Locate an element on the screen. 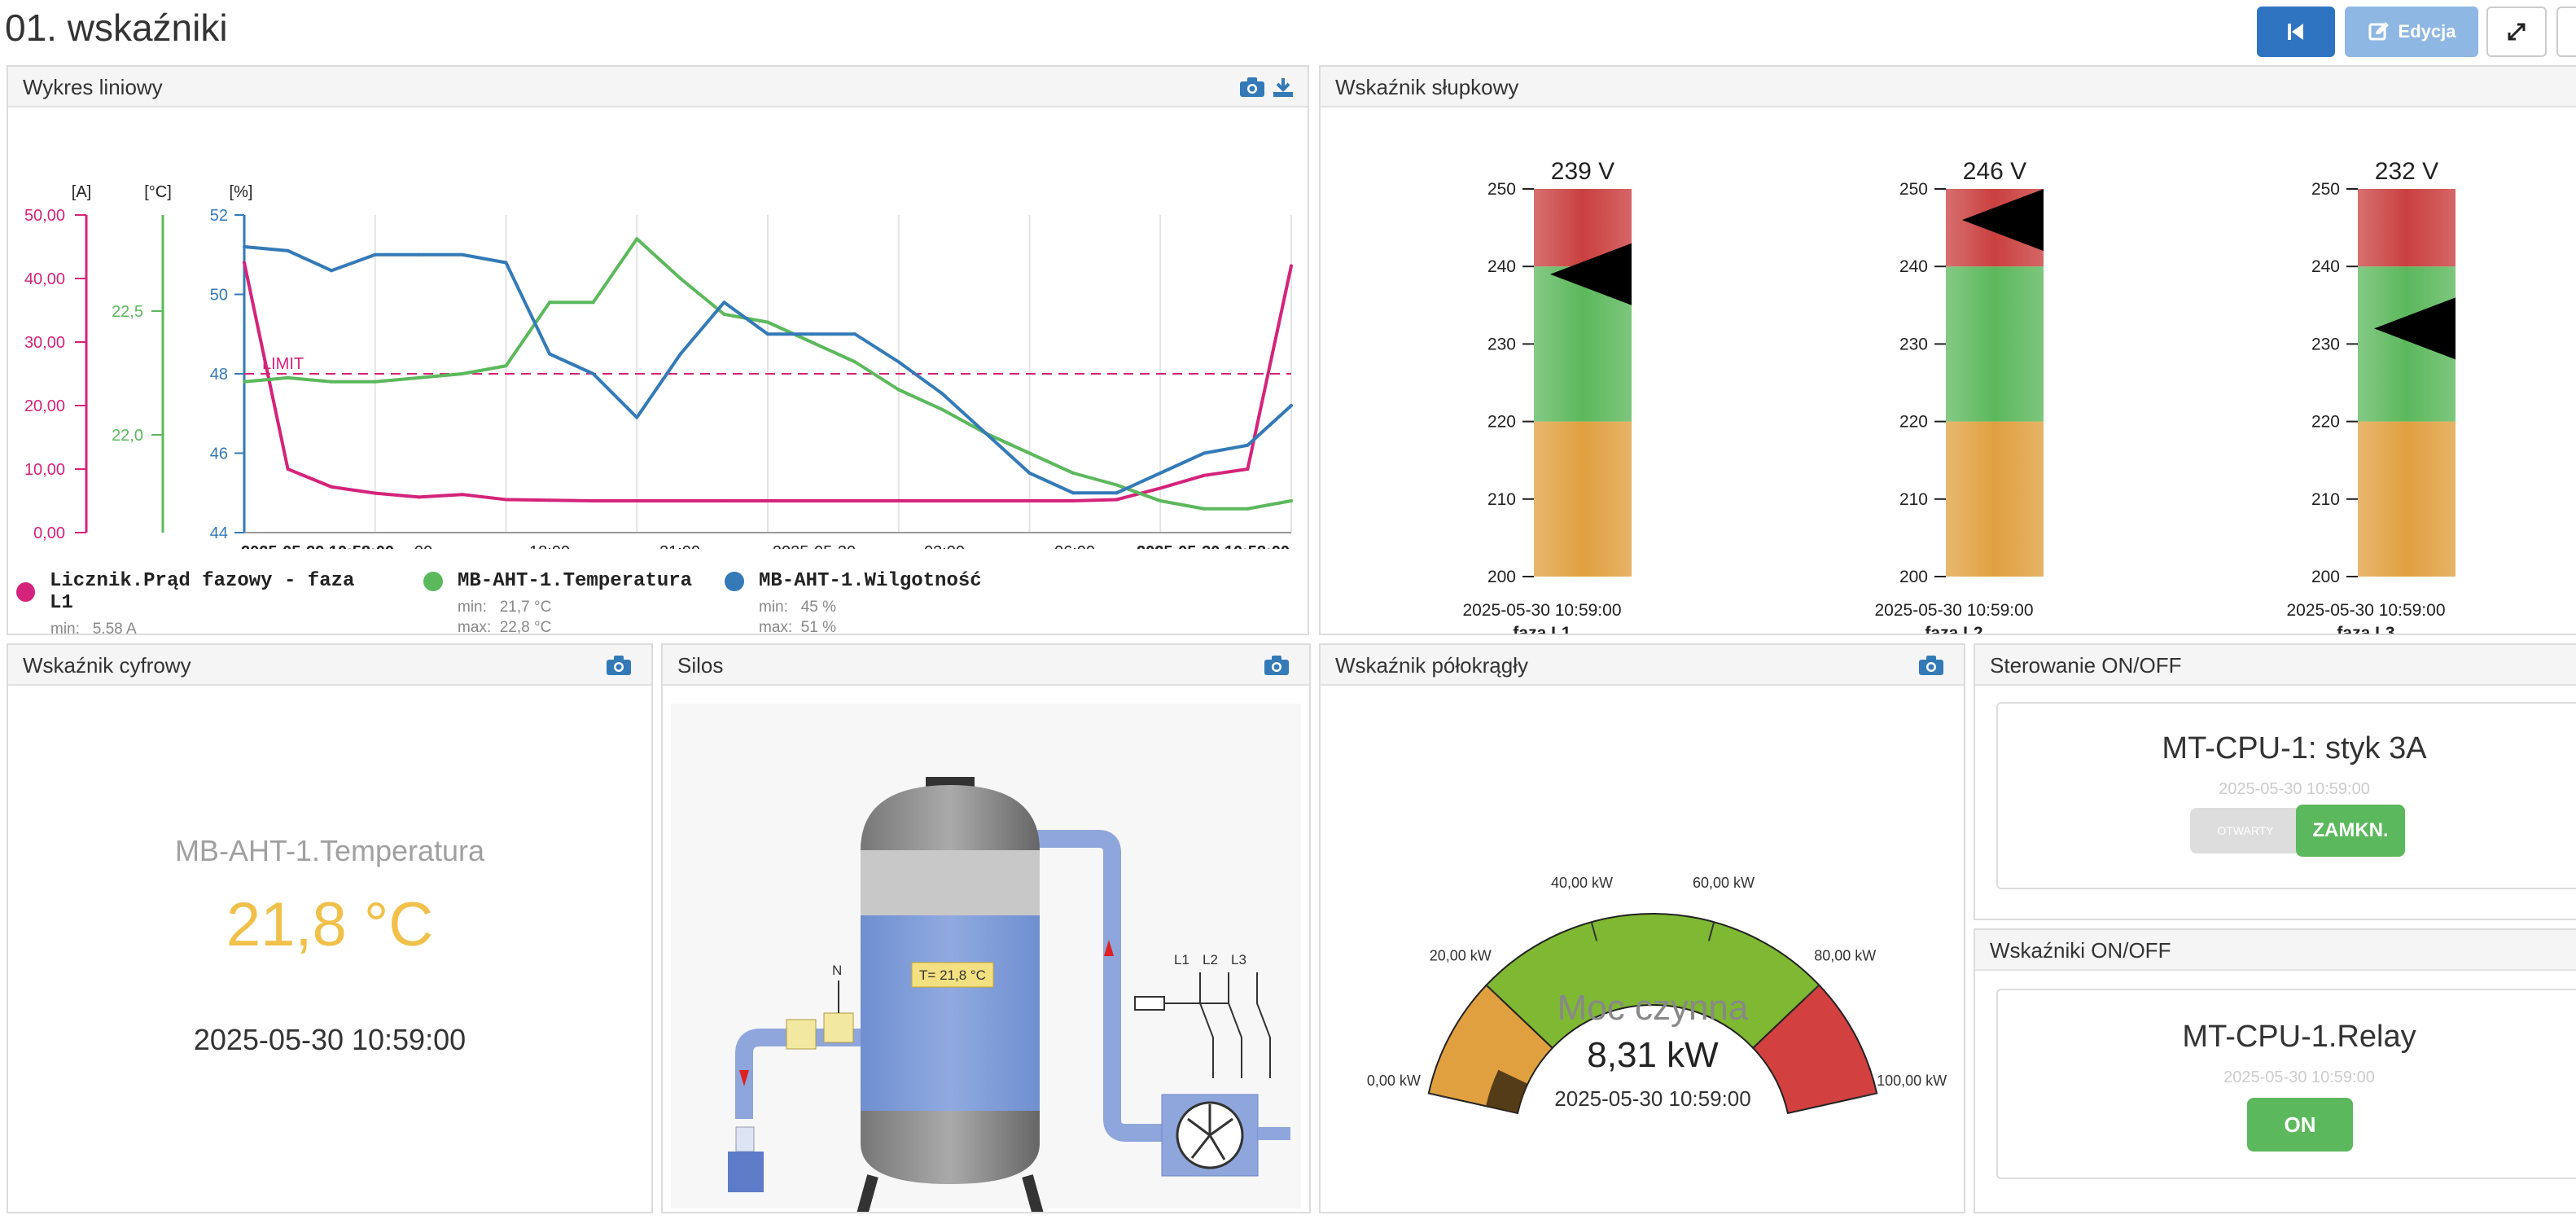 The width and height of the screenshot is (2576, 1224). panel-title: Wskaźnik cyfrowy is located at coordinates (107, 666).